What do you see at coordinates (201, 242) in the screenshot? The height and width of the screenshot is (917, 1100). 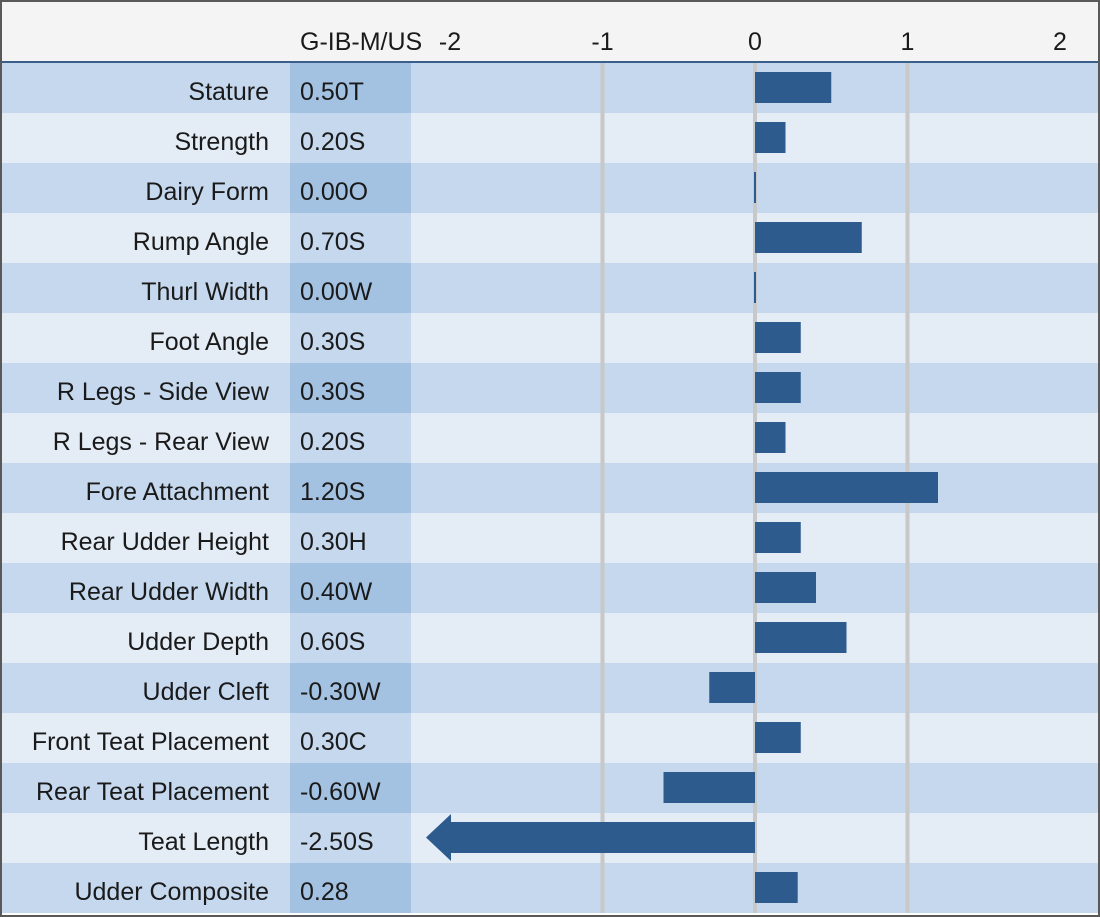 I see `category-label: Rump Angle` at bounding box center [201, 242].